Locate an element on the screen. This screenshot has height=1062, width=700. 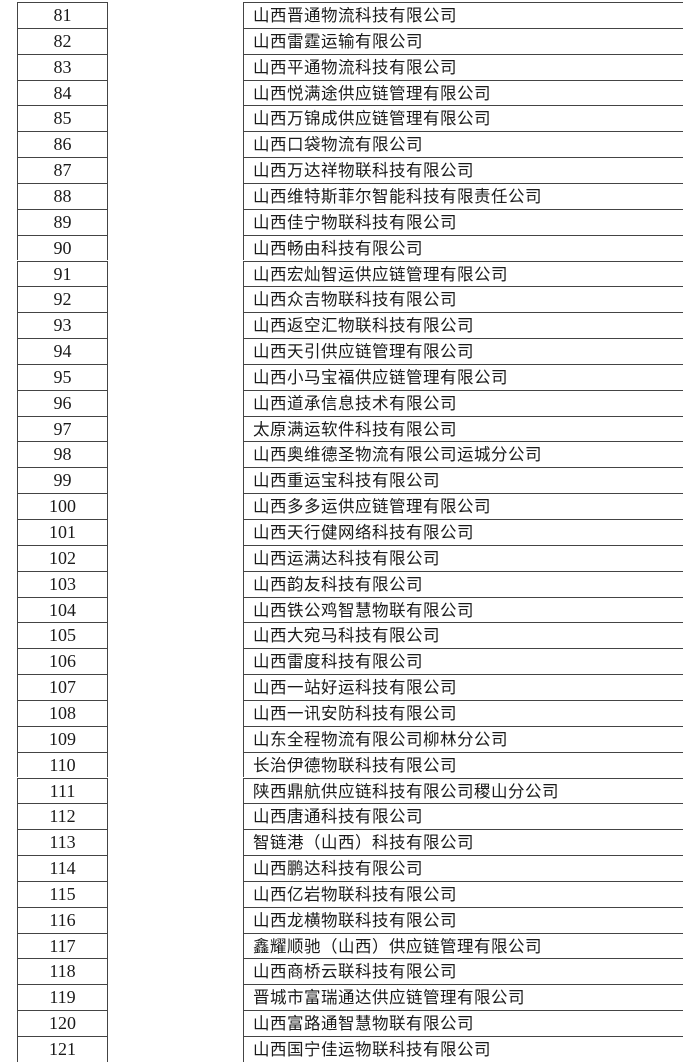
row-number: 92 is located at coordinates (62, 299).